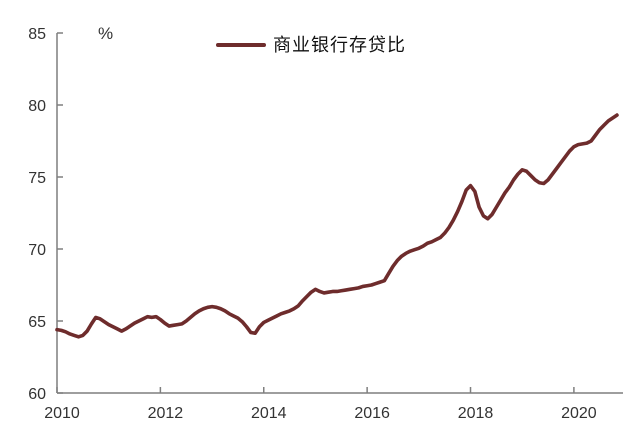 The height and width of the screenshot is (442, 640). What do you see at coordinates (37, 322) in the screenshot?
I see `y-tick-label: 65` at bounding box center [37, 322].